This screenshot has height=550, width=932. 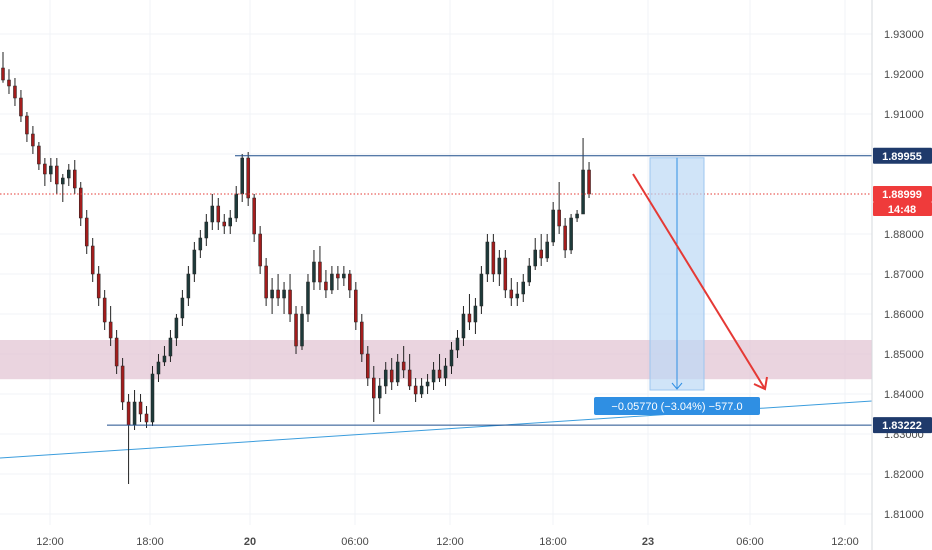 I want to click on price-tick-label: 1.86000, so click(x=904, y=315).